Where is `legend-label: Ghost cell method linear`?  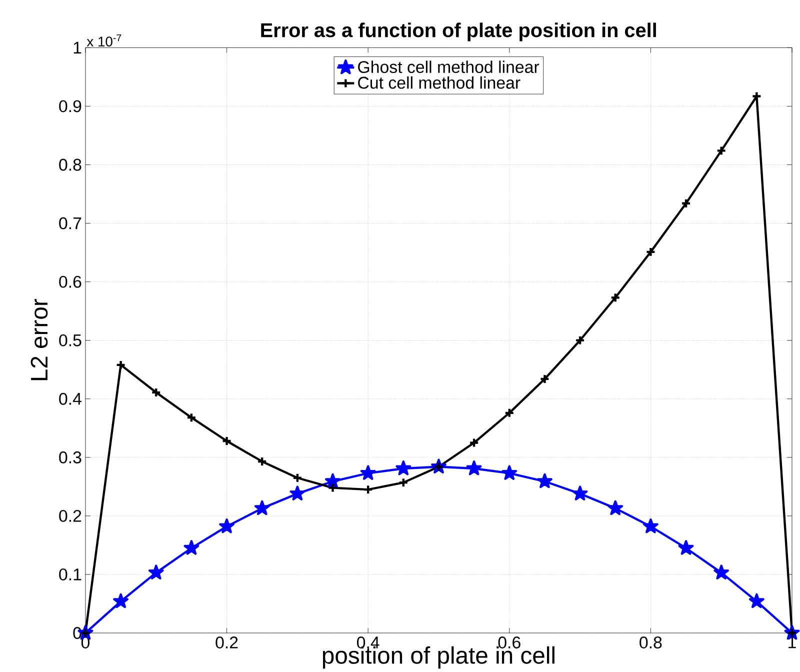 legend-label: Ghost cell method linear is located at coordinates (449, 67).